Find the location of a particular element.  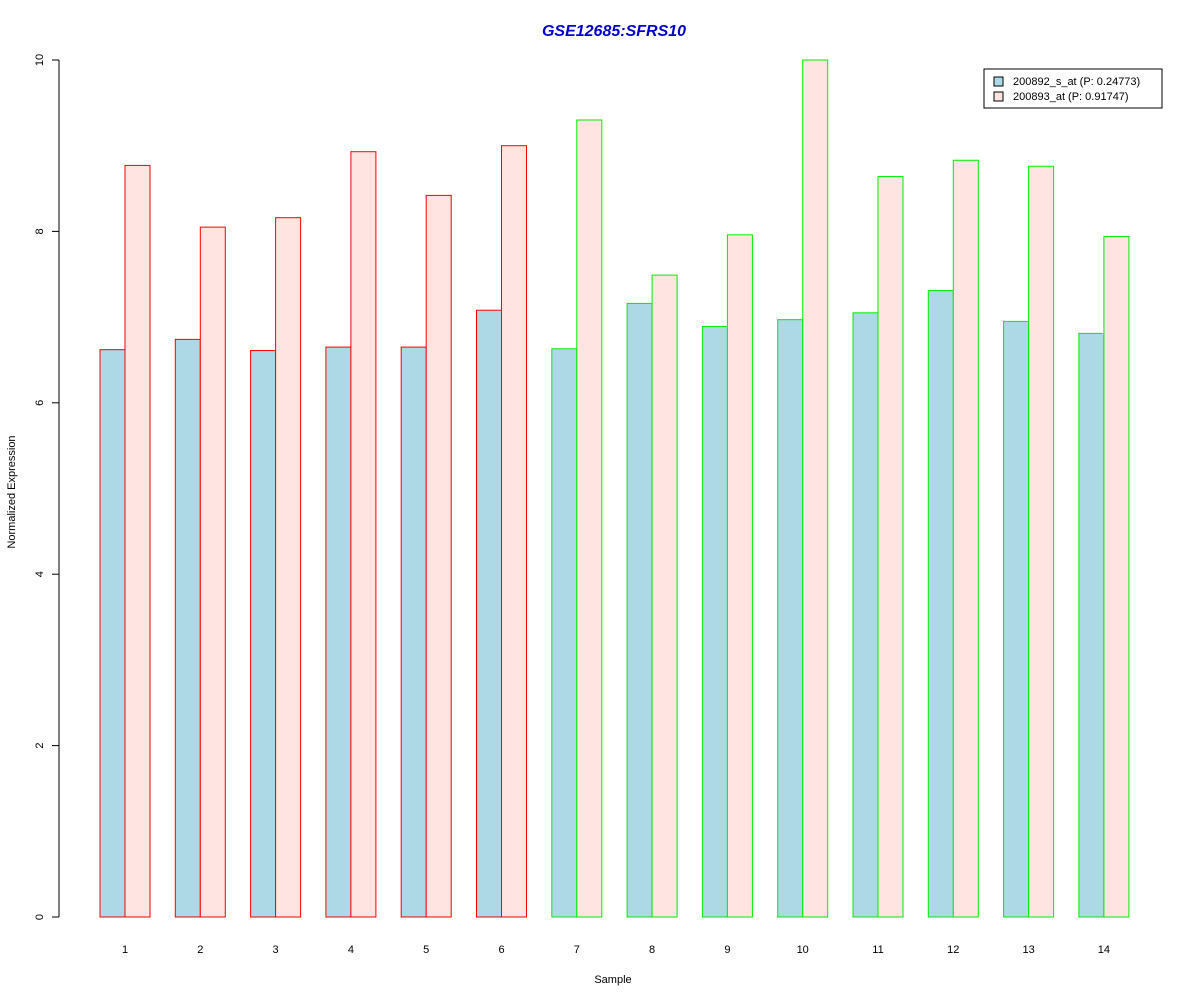

y-axis-label: Normalized Expression is located at coordinates (12, 491).